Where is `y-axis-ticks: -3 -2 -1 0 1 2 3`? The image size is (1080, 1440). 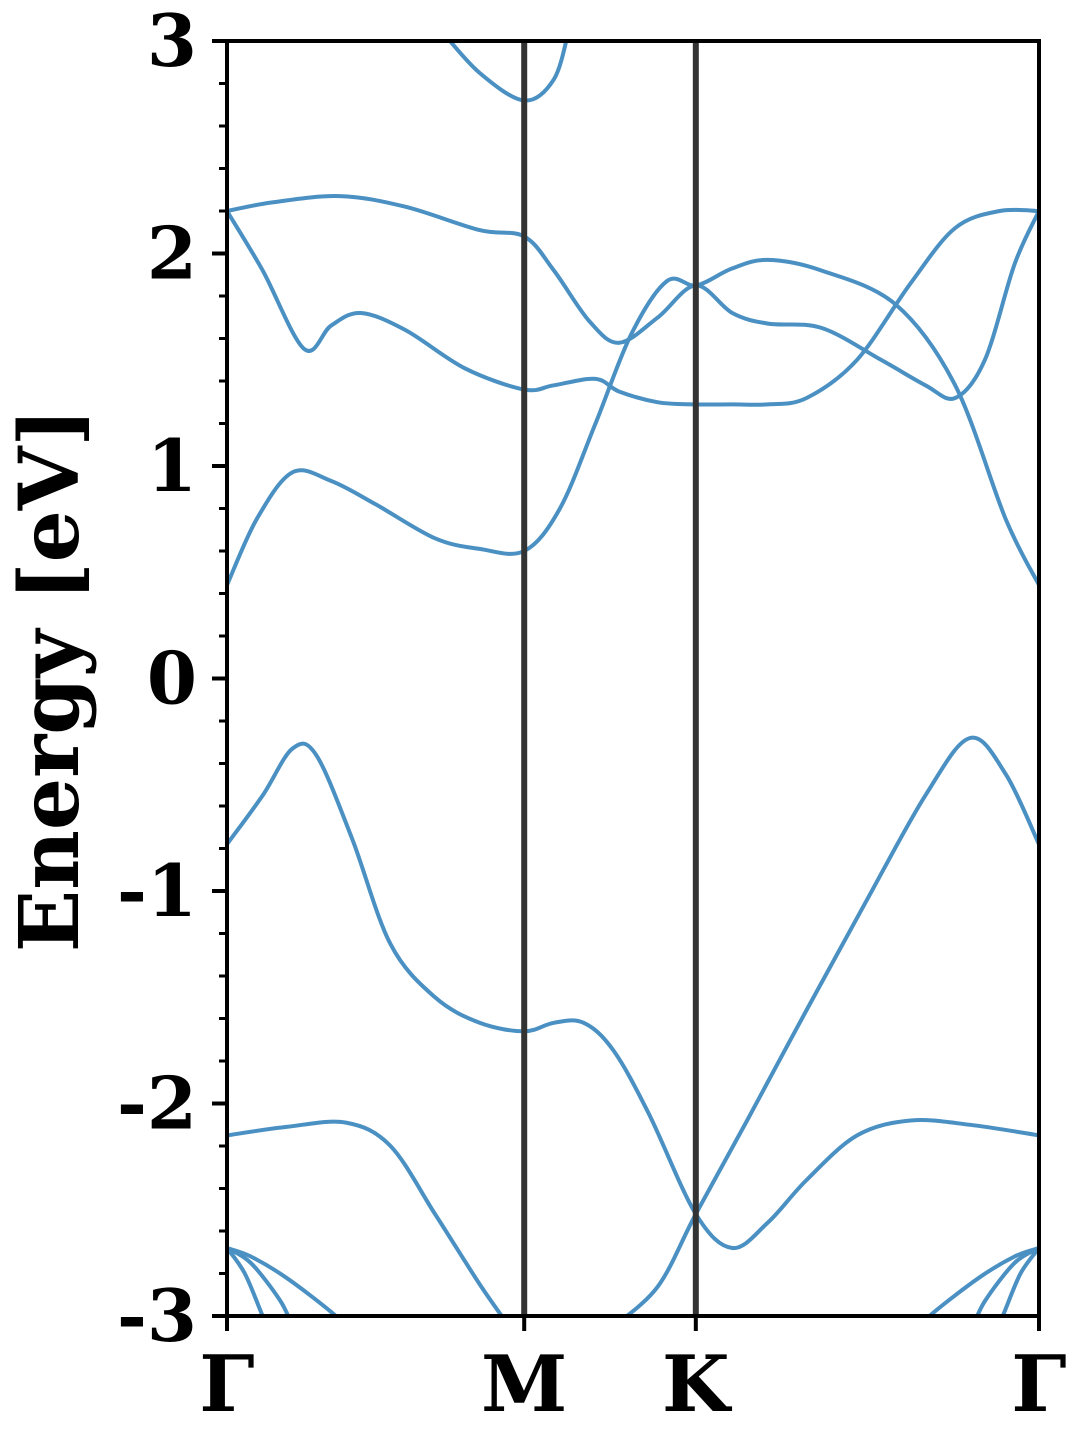 y-axis-ticks: -3 -2 -1 0 1 2 3 is located at coordinates (172, 679).